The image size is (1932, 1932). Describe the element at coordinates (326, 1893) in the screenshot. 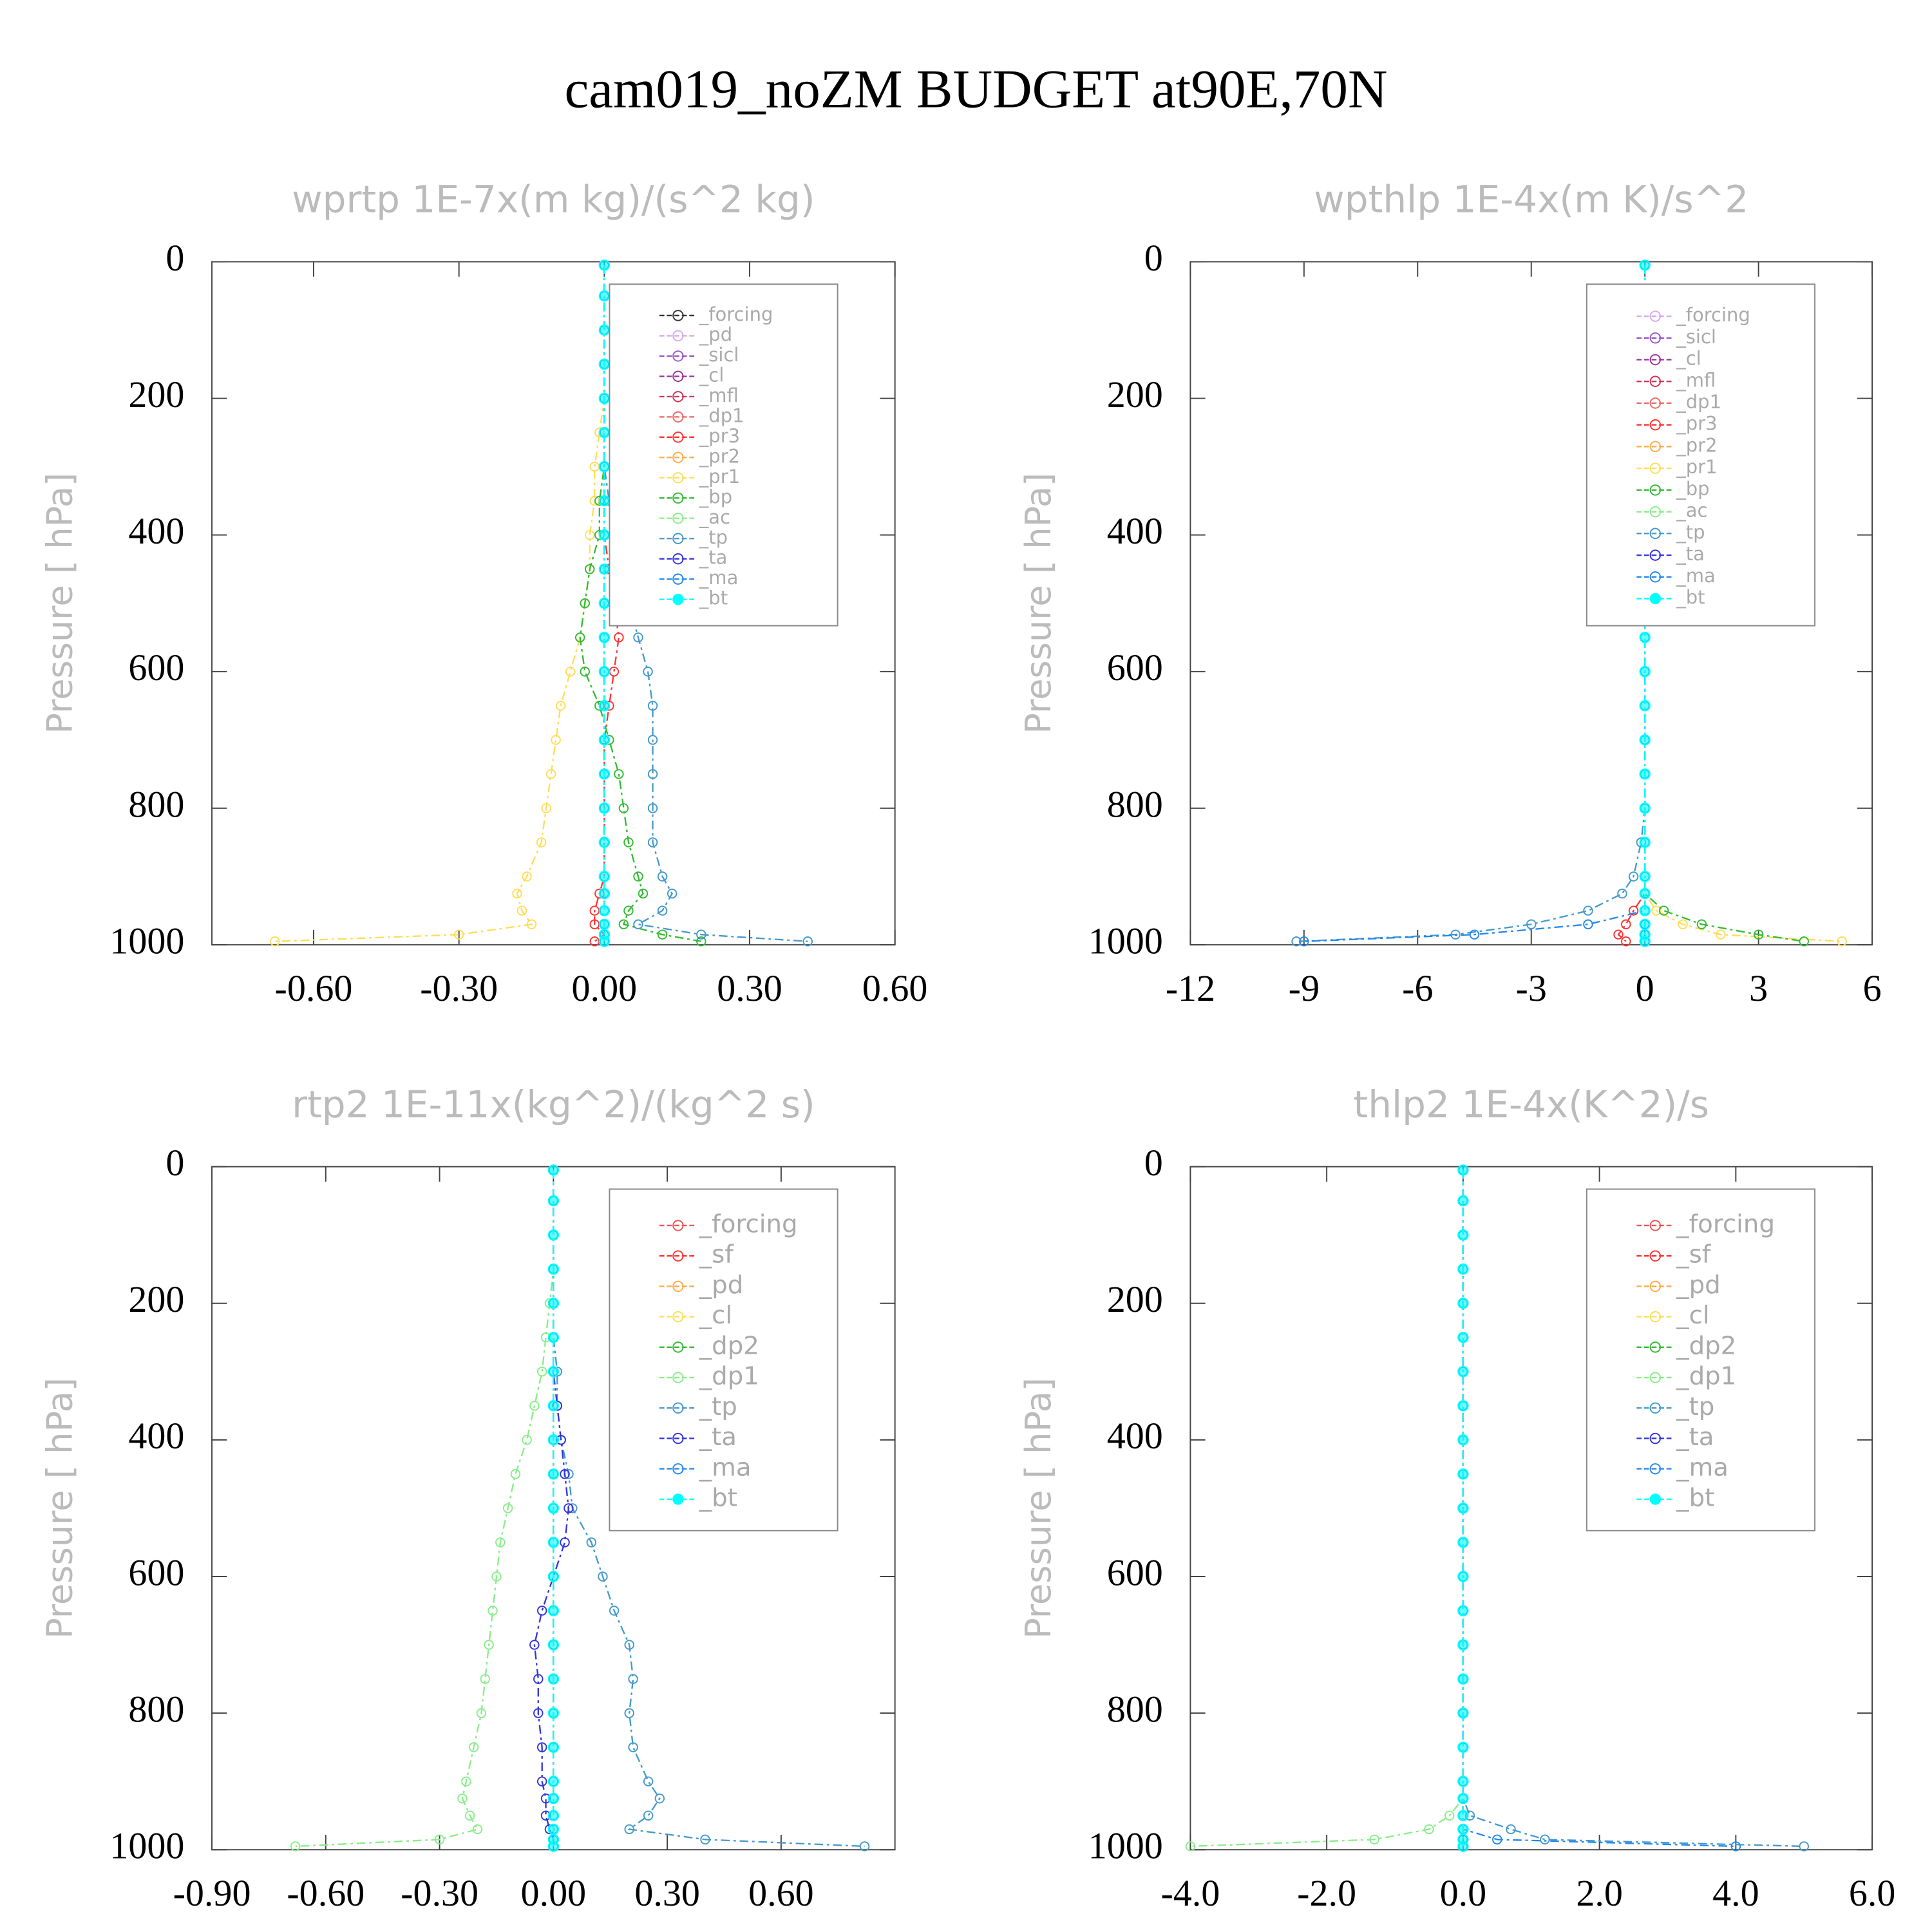

I see `x-tick-label: -0.60` at that location.